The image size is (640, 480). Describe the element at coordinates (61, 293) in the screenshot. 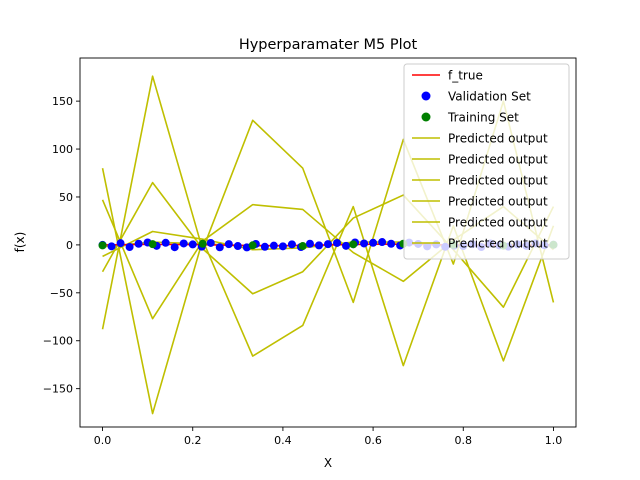

I see `y-tick-label: −50` at that location.